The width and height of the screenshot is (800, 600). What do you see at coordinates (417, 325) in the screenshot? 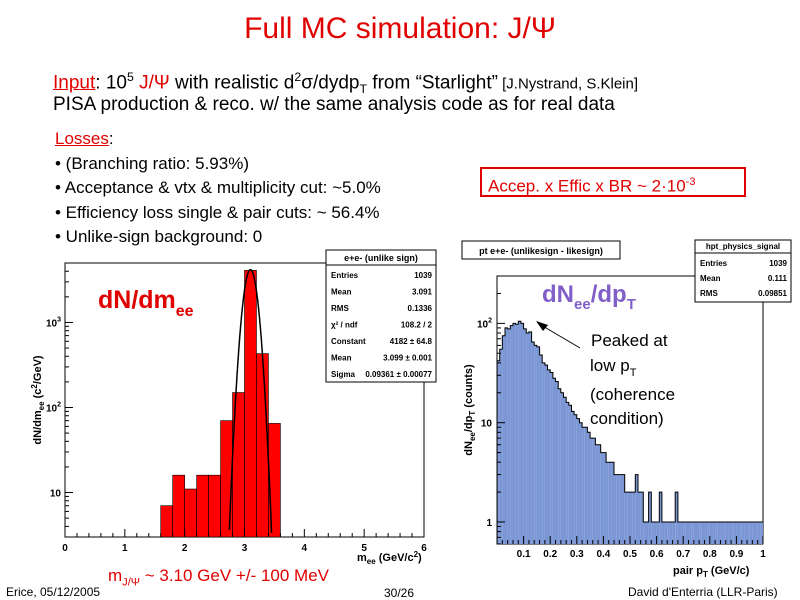
I see `mass-stats-value: 108.2 / 2` at bounding box center [417, 325].